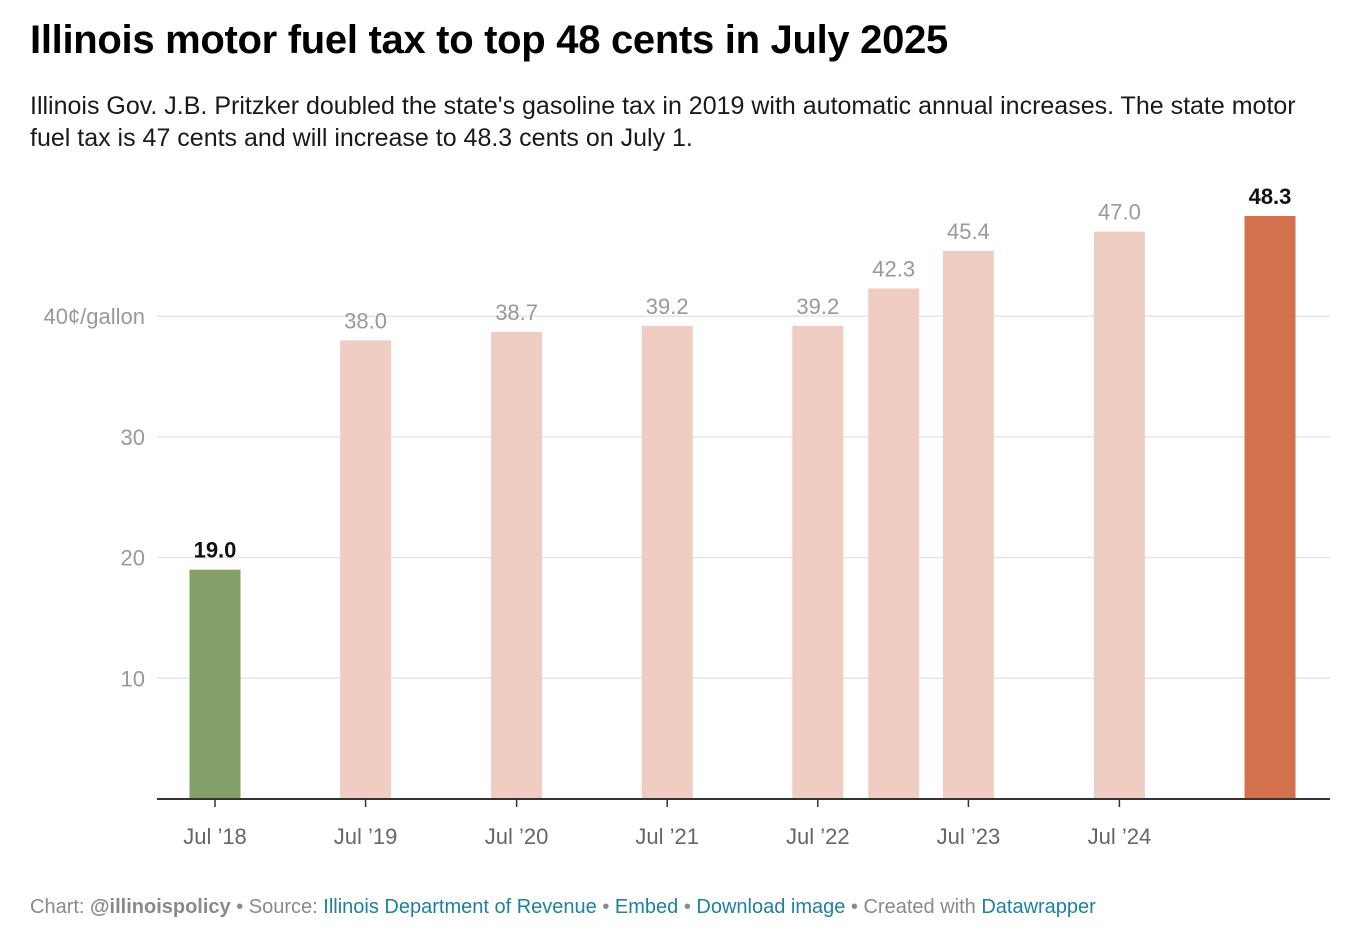 The width and height of the screenshot is (1358, 952). Describe the element at coordinates (365, 320) in the screenshot. I see `bar-value-label: 38.0` at that location.